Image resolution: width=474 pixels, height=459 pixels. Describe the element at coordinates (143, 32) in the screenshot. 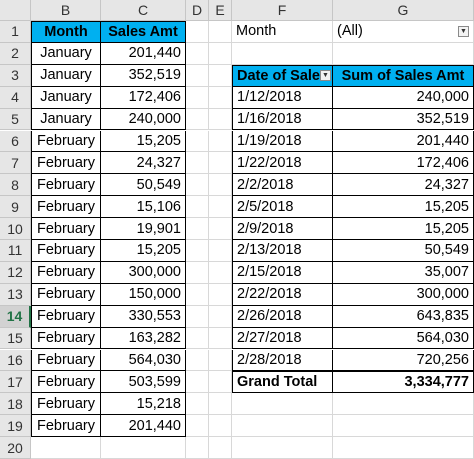

I see `source-header-sales-amt: Sales Amt` at that location.